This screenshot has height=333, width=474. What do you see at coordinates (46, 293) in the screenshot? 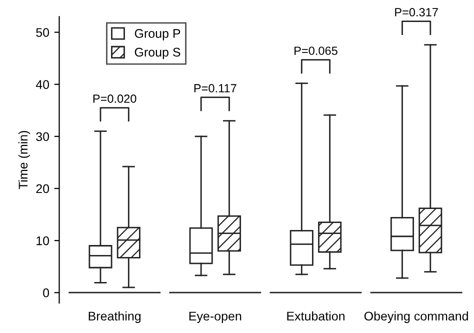
I see `y-tick-label: 0` at bounding box center [46, 293].